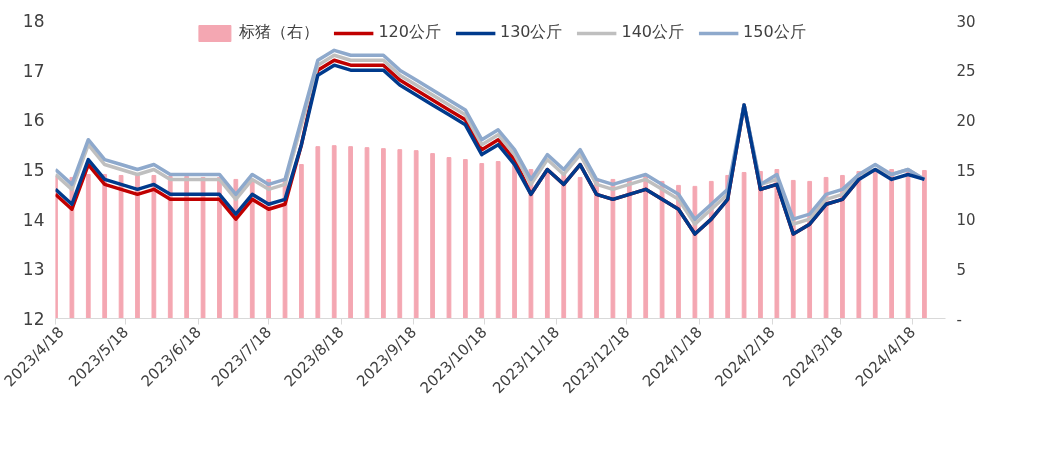 Image resolution: width=1055 pixels, height=464 pixels. What do you see at coordinates (966, 220) in the screenshot?
I see `y2-tick-label: 10` at bounding box center [966, 220].